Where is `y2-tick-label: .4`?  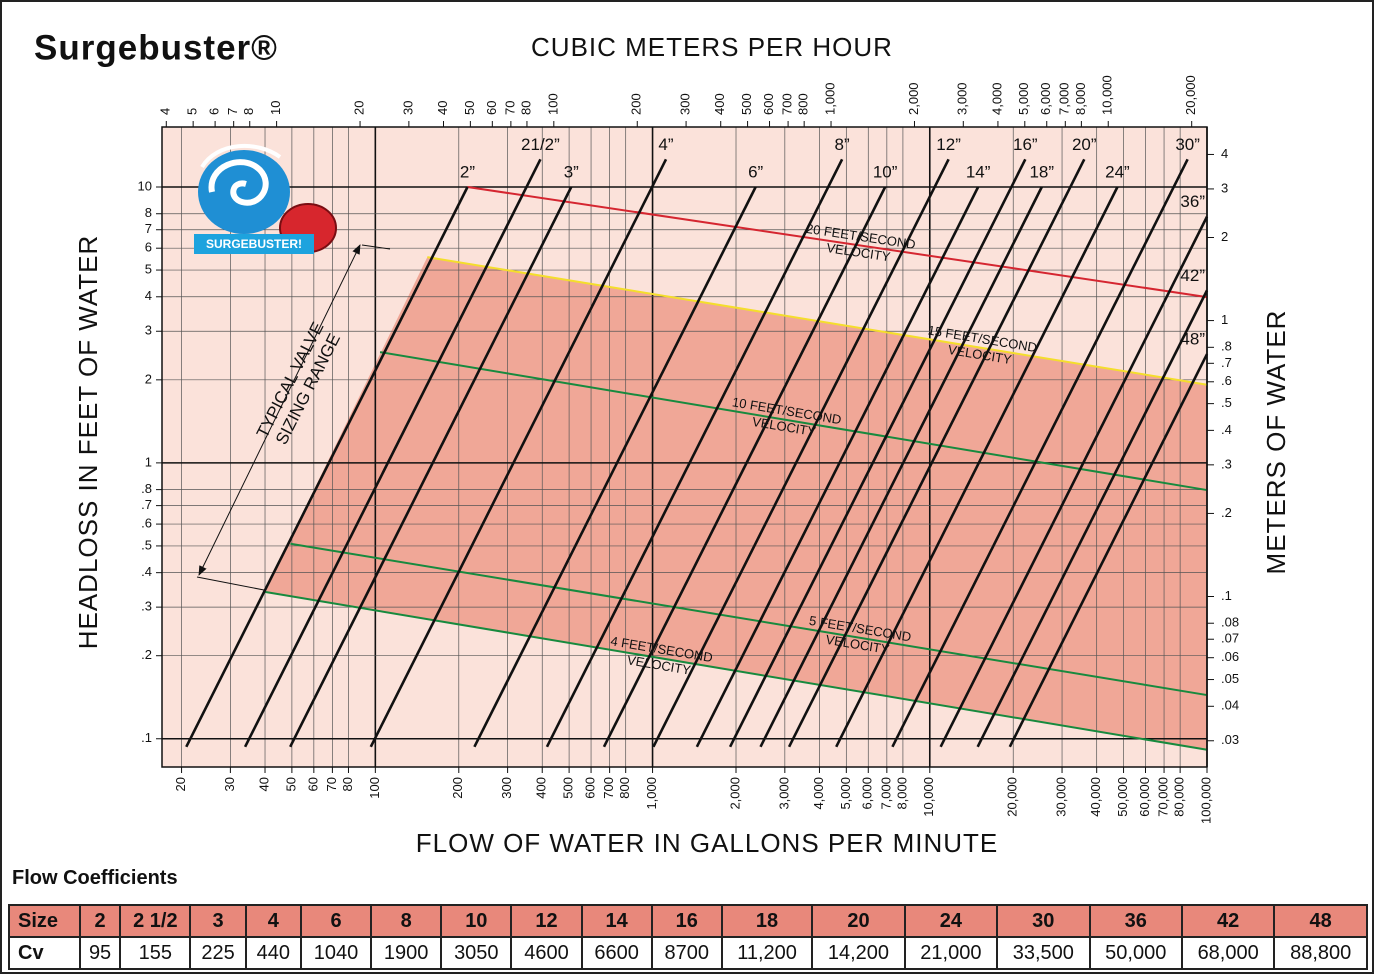
y2-tick-label: .4 is located at coordinates (1226, 429).